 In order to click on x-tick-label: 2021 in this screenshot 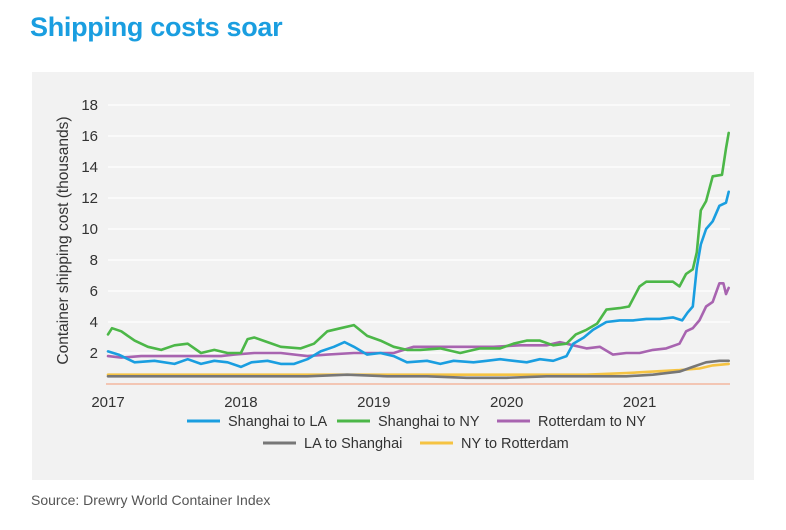, I will do `click(639, 402)`.